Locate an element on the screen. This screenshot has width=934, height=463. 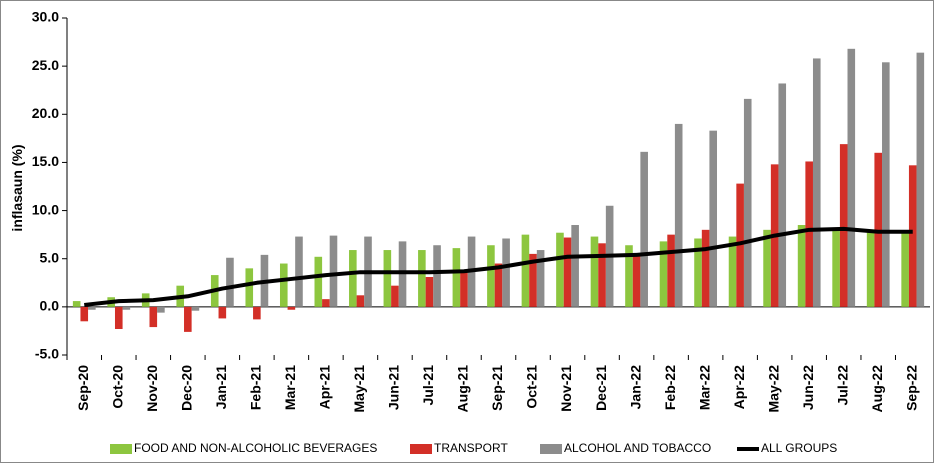
legend-label: ALCOHOL AND TOBACCO is located at coordinates (637, 448).